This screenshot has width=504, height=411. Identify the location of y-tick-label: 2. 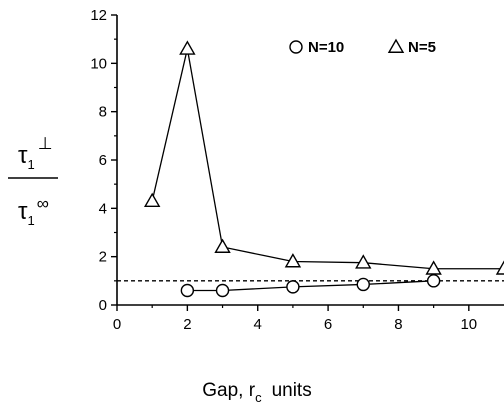
(103, 257).